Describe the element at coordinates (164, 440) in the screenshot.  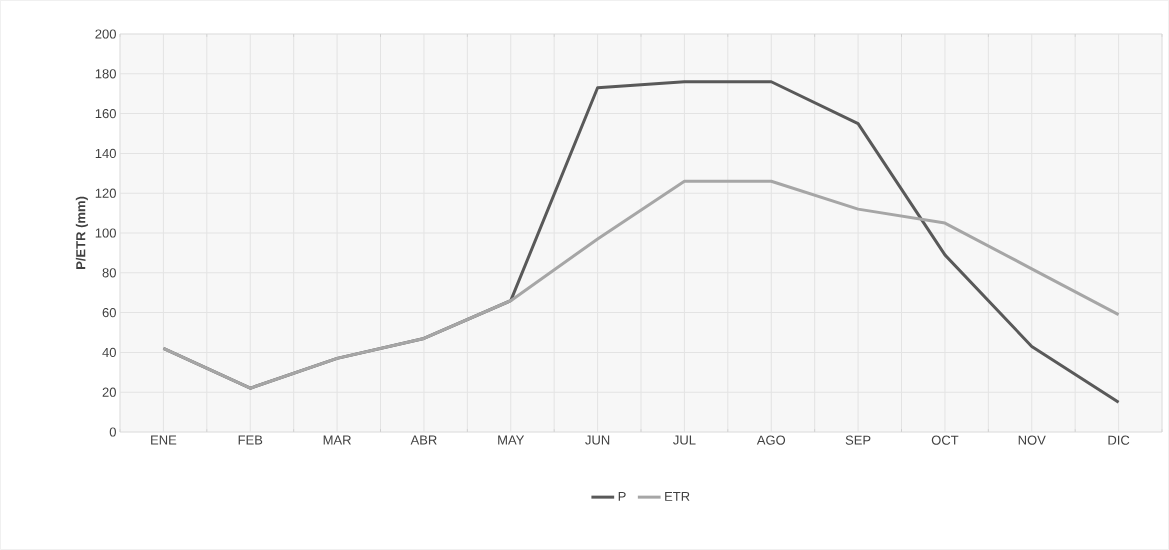
I see `x-tick-label: ENE` at that location.